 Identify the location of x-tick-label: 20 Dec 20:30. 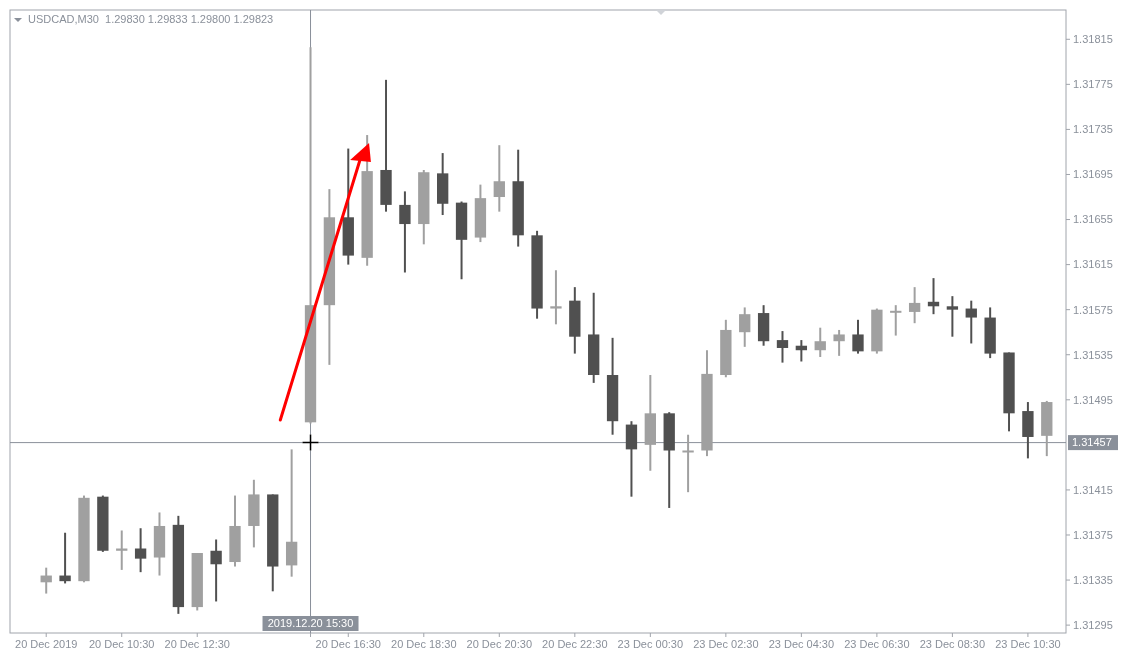
(499, 644).